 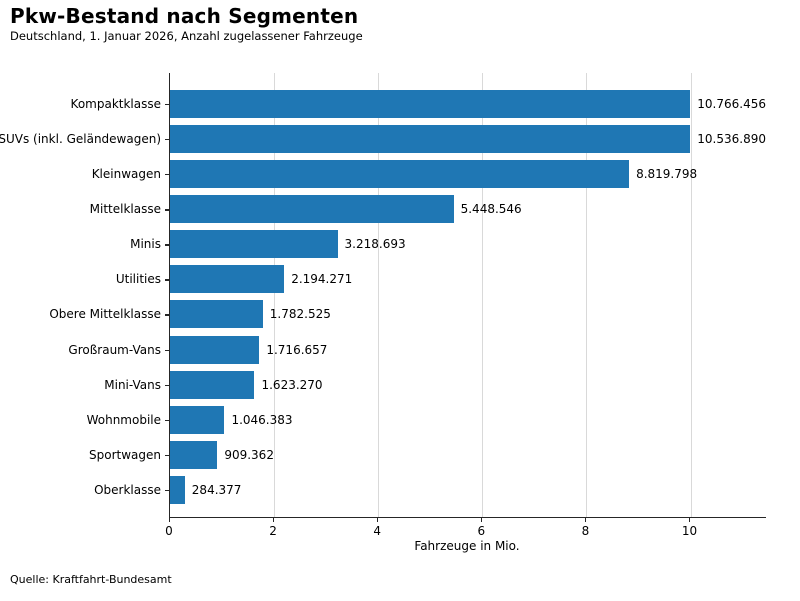 What do you see at coordinates (441, 279) in the screenshot?
I see `bar-row: Utilities 2.194.271` at bounding box center [441, 279].